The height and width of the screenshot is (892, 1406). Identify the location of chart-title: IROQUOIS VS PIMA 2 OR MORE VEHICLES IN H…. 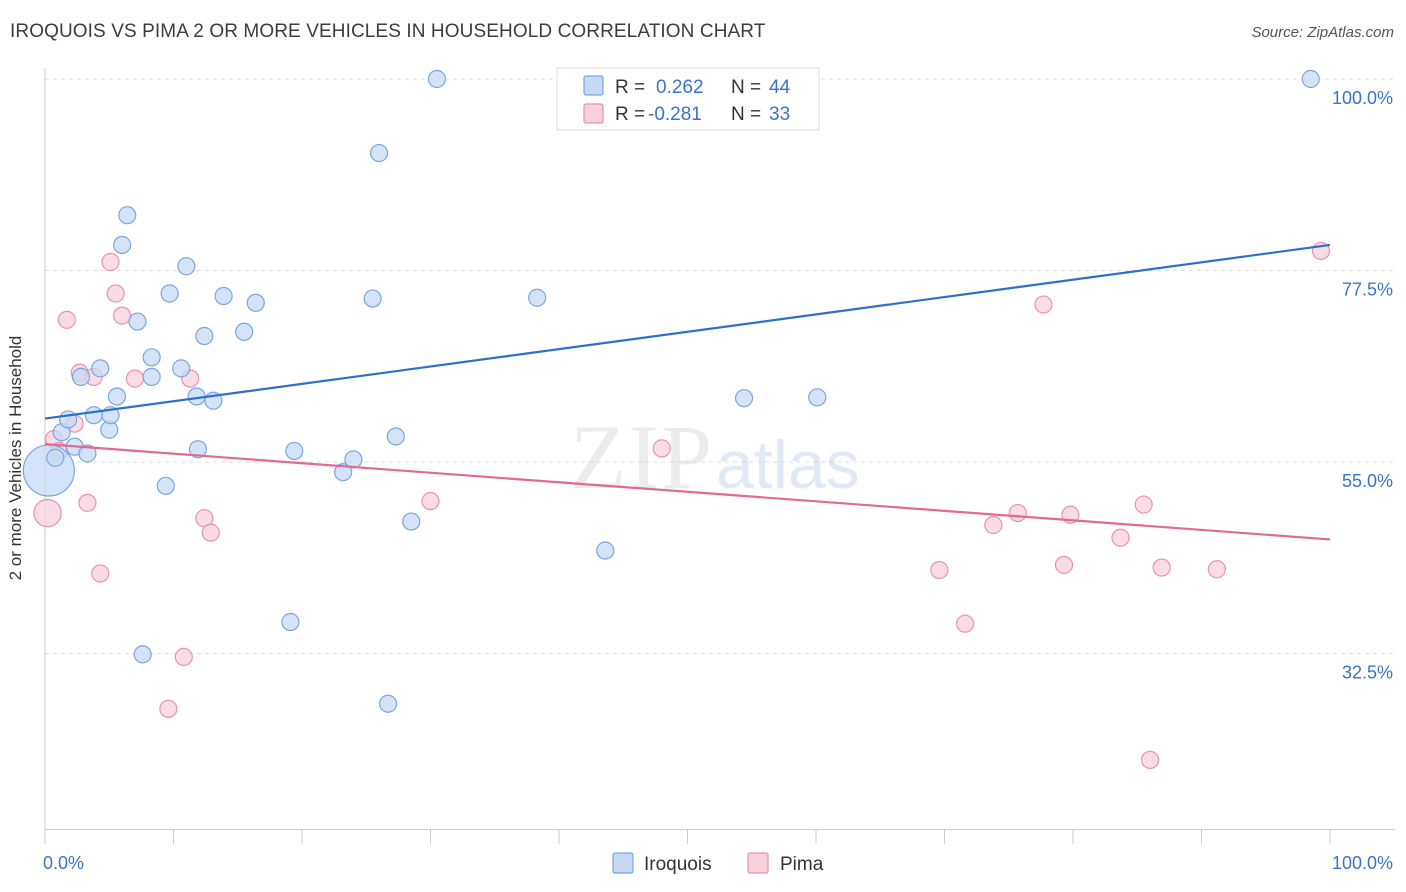
(388, 31).